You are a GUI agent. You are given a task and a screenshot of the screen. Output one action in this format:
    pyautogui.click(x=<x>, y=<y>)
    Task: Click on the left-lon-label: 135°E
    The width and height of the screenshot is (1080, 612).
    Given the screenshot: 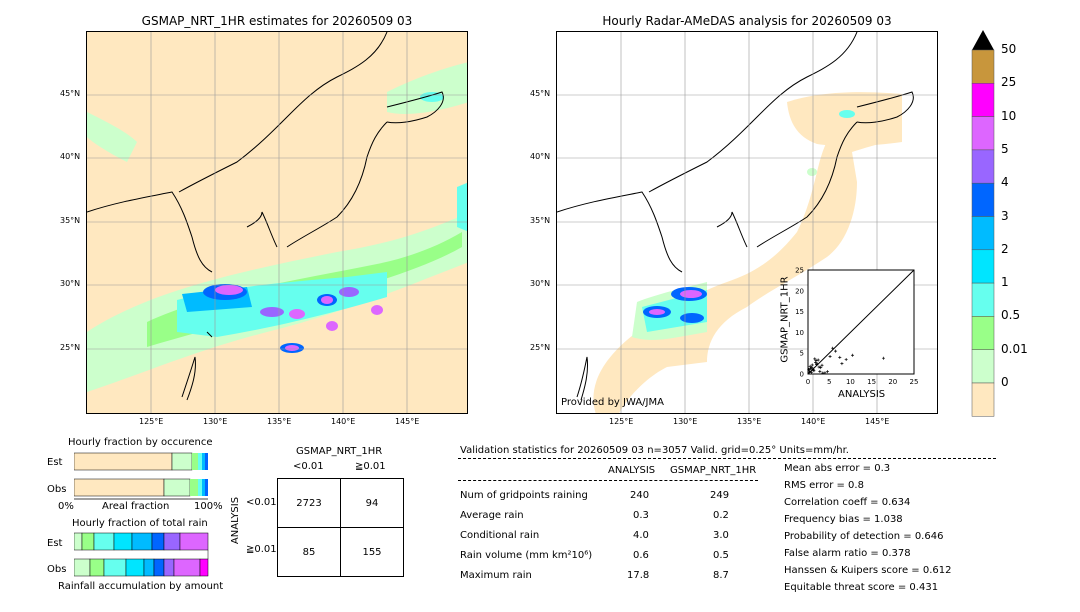 What is the action you would take?
    pyautogui.click(x=279, y=421)
    